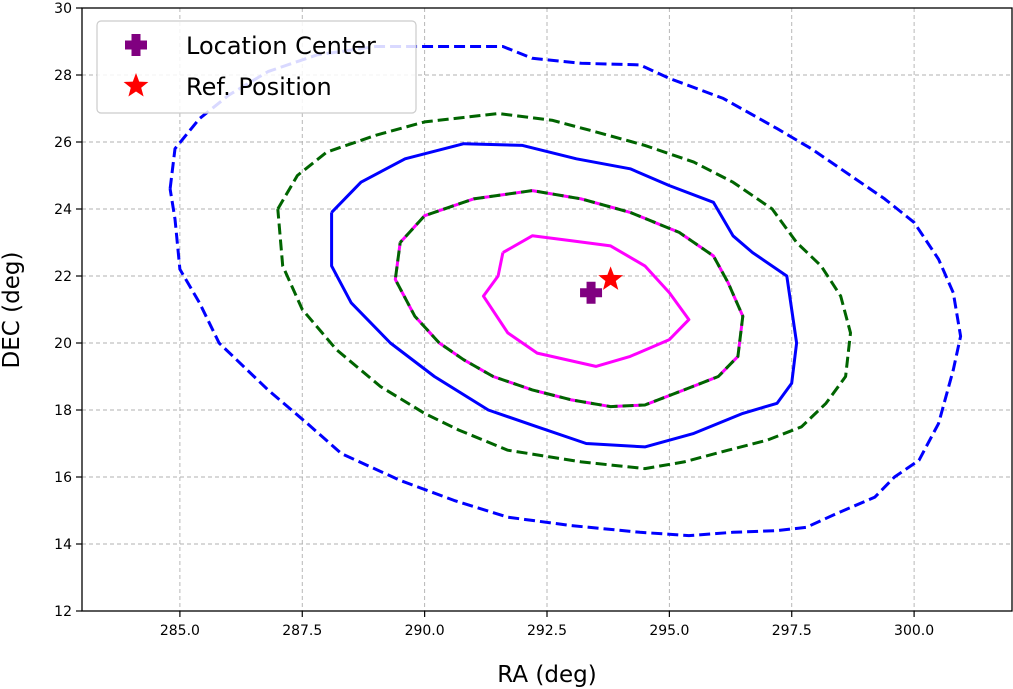 This screenshot has height=689, width=1013. I want to click on legend-plus-icon, so click(136, 45).